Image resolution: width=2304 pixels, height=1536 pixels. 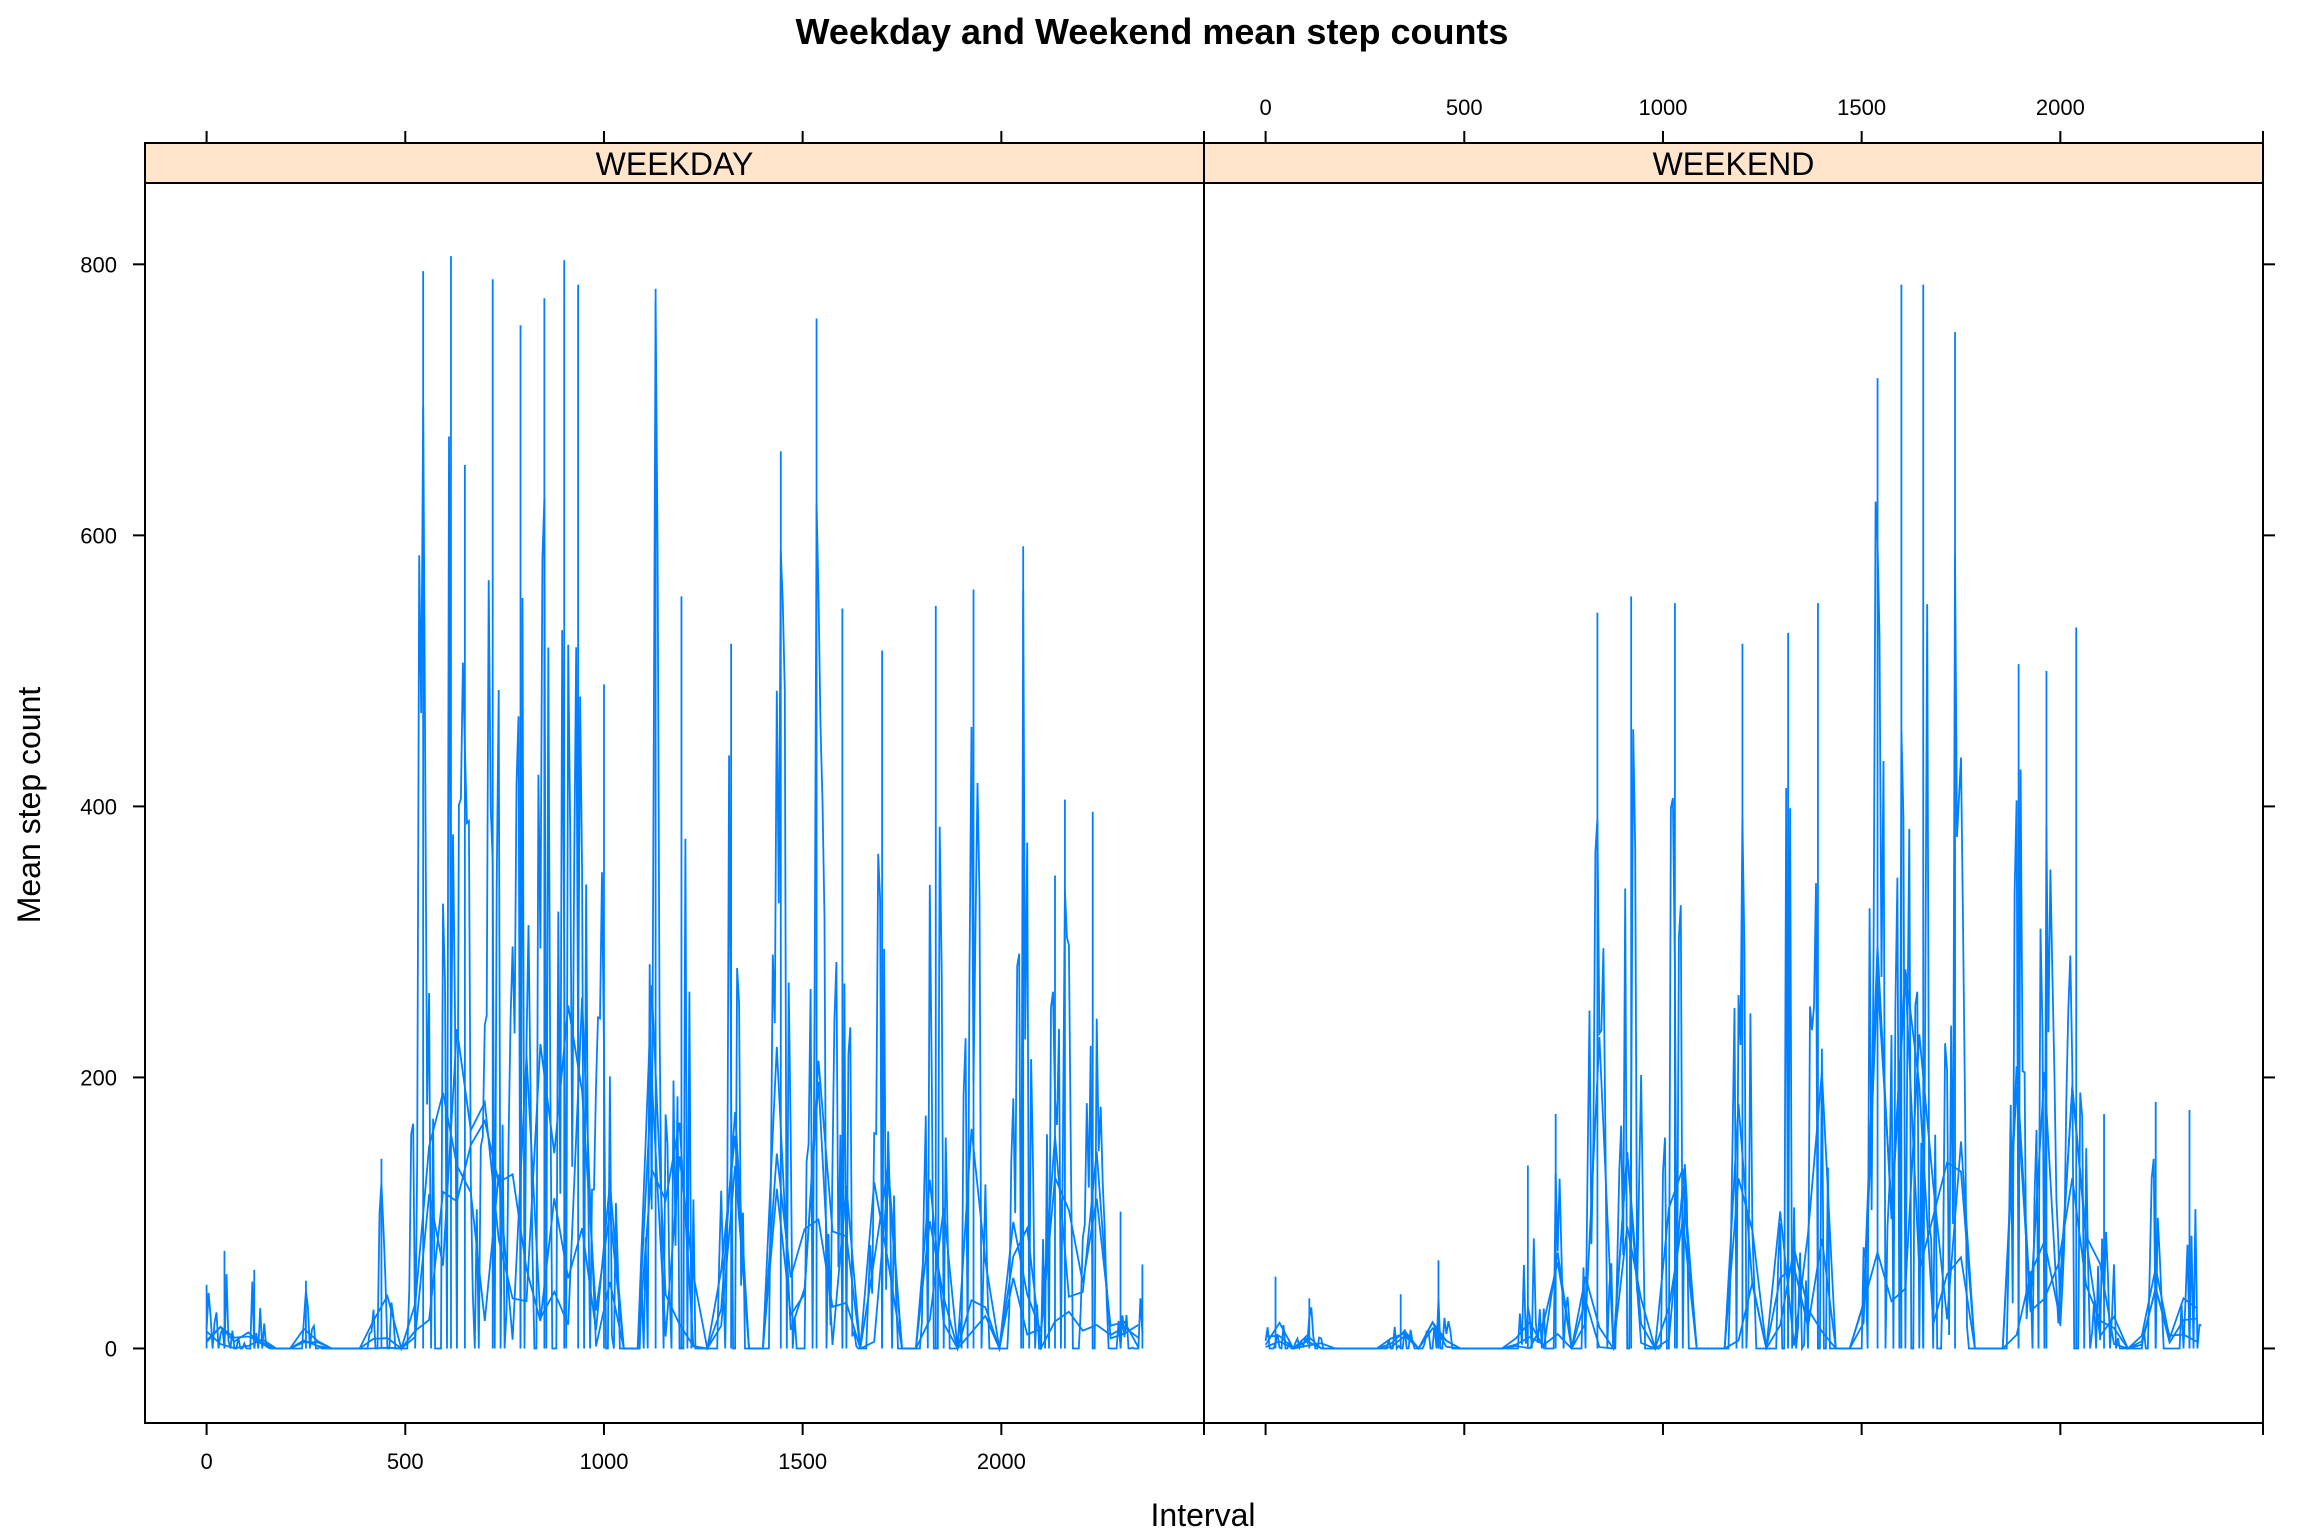 I want to click on y-tick-label: 0, so click(x=111, y=1348).